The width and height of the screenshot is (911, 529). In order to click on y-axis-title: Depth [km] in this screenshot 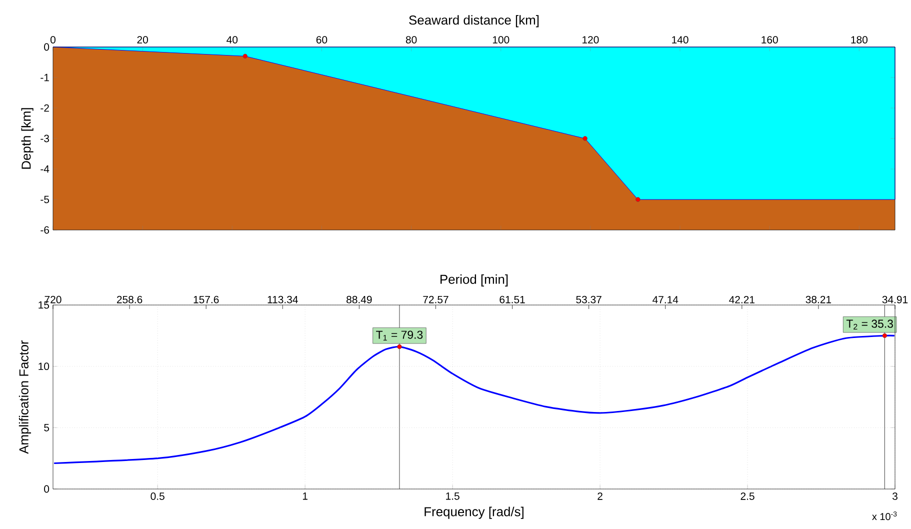, I will do `click(27, 138)`.